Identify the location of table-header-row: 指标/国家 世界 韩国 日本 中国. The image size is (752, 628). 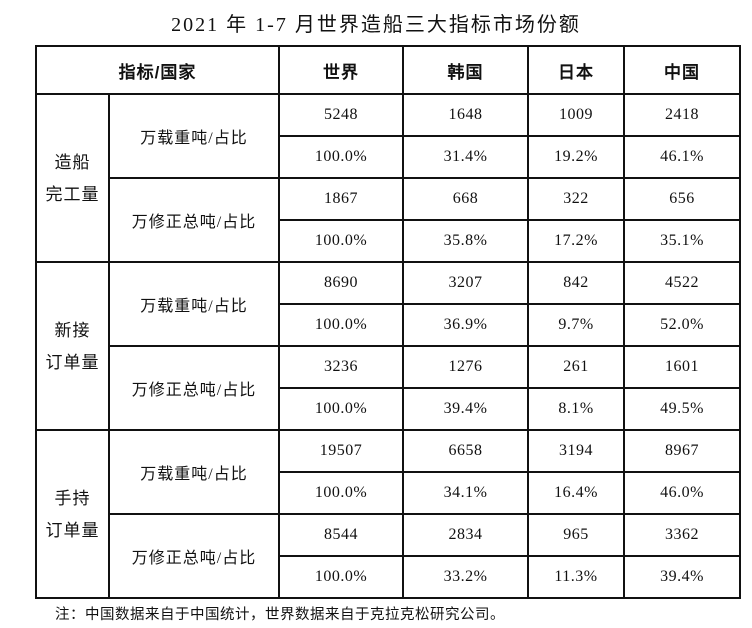
(388, 70).